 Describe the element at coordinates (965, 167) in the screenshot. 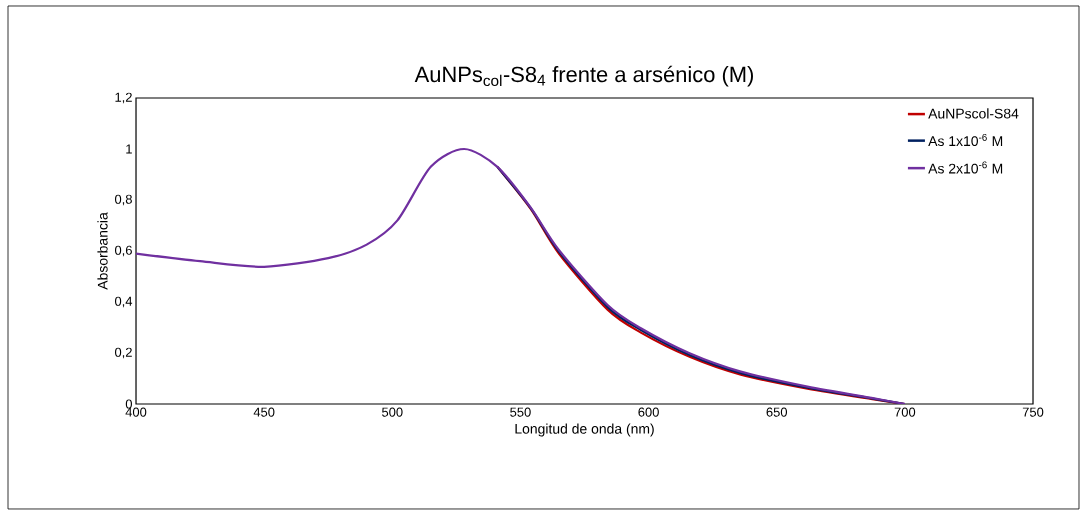

I see `legend-label: As 2x10$^{-6}$ M` at that location.